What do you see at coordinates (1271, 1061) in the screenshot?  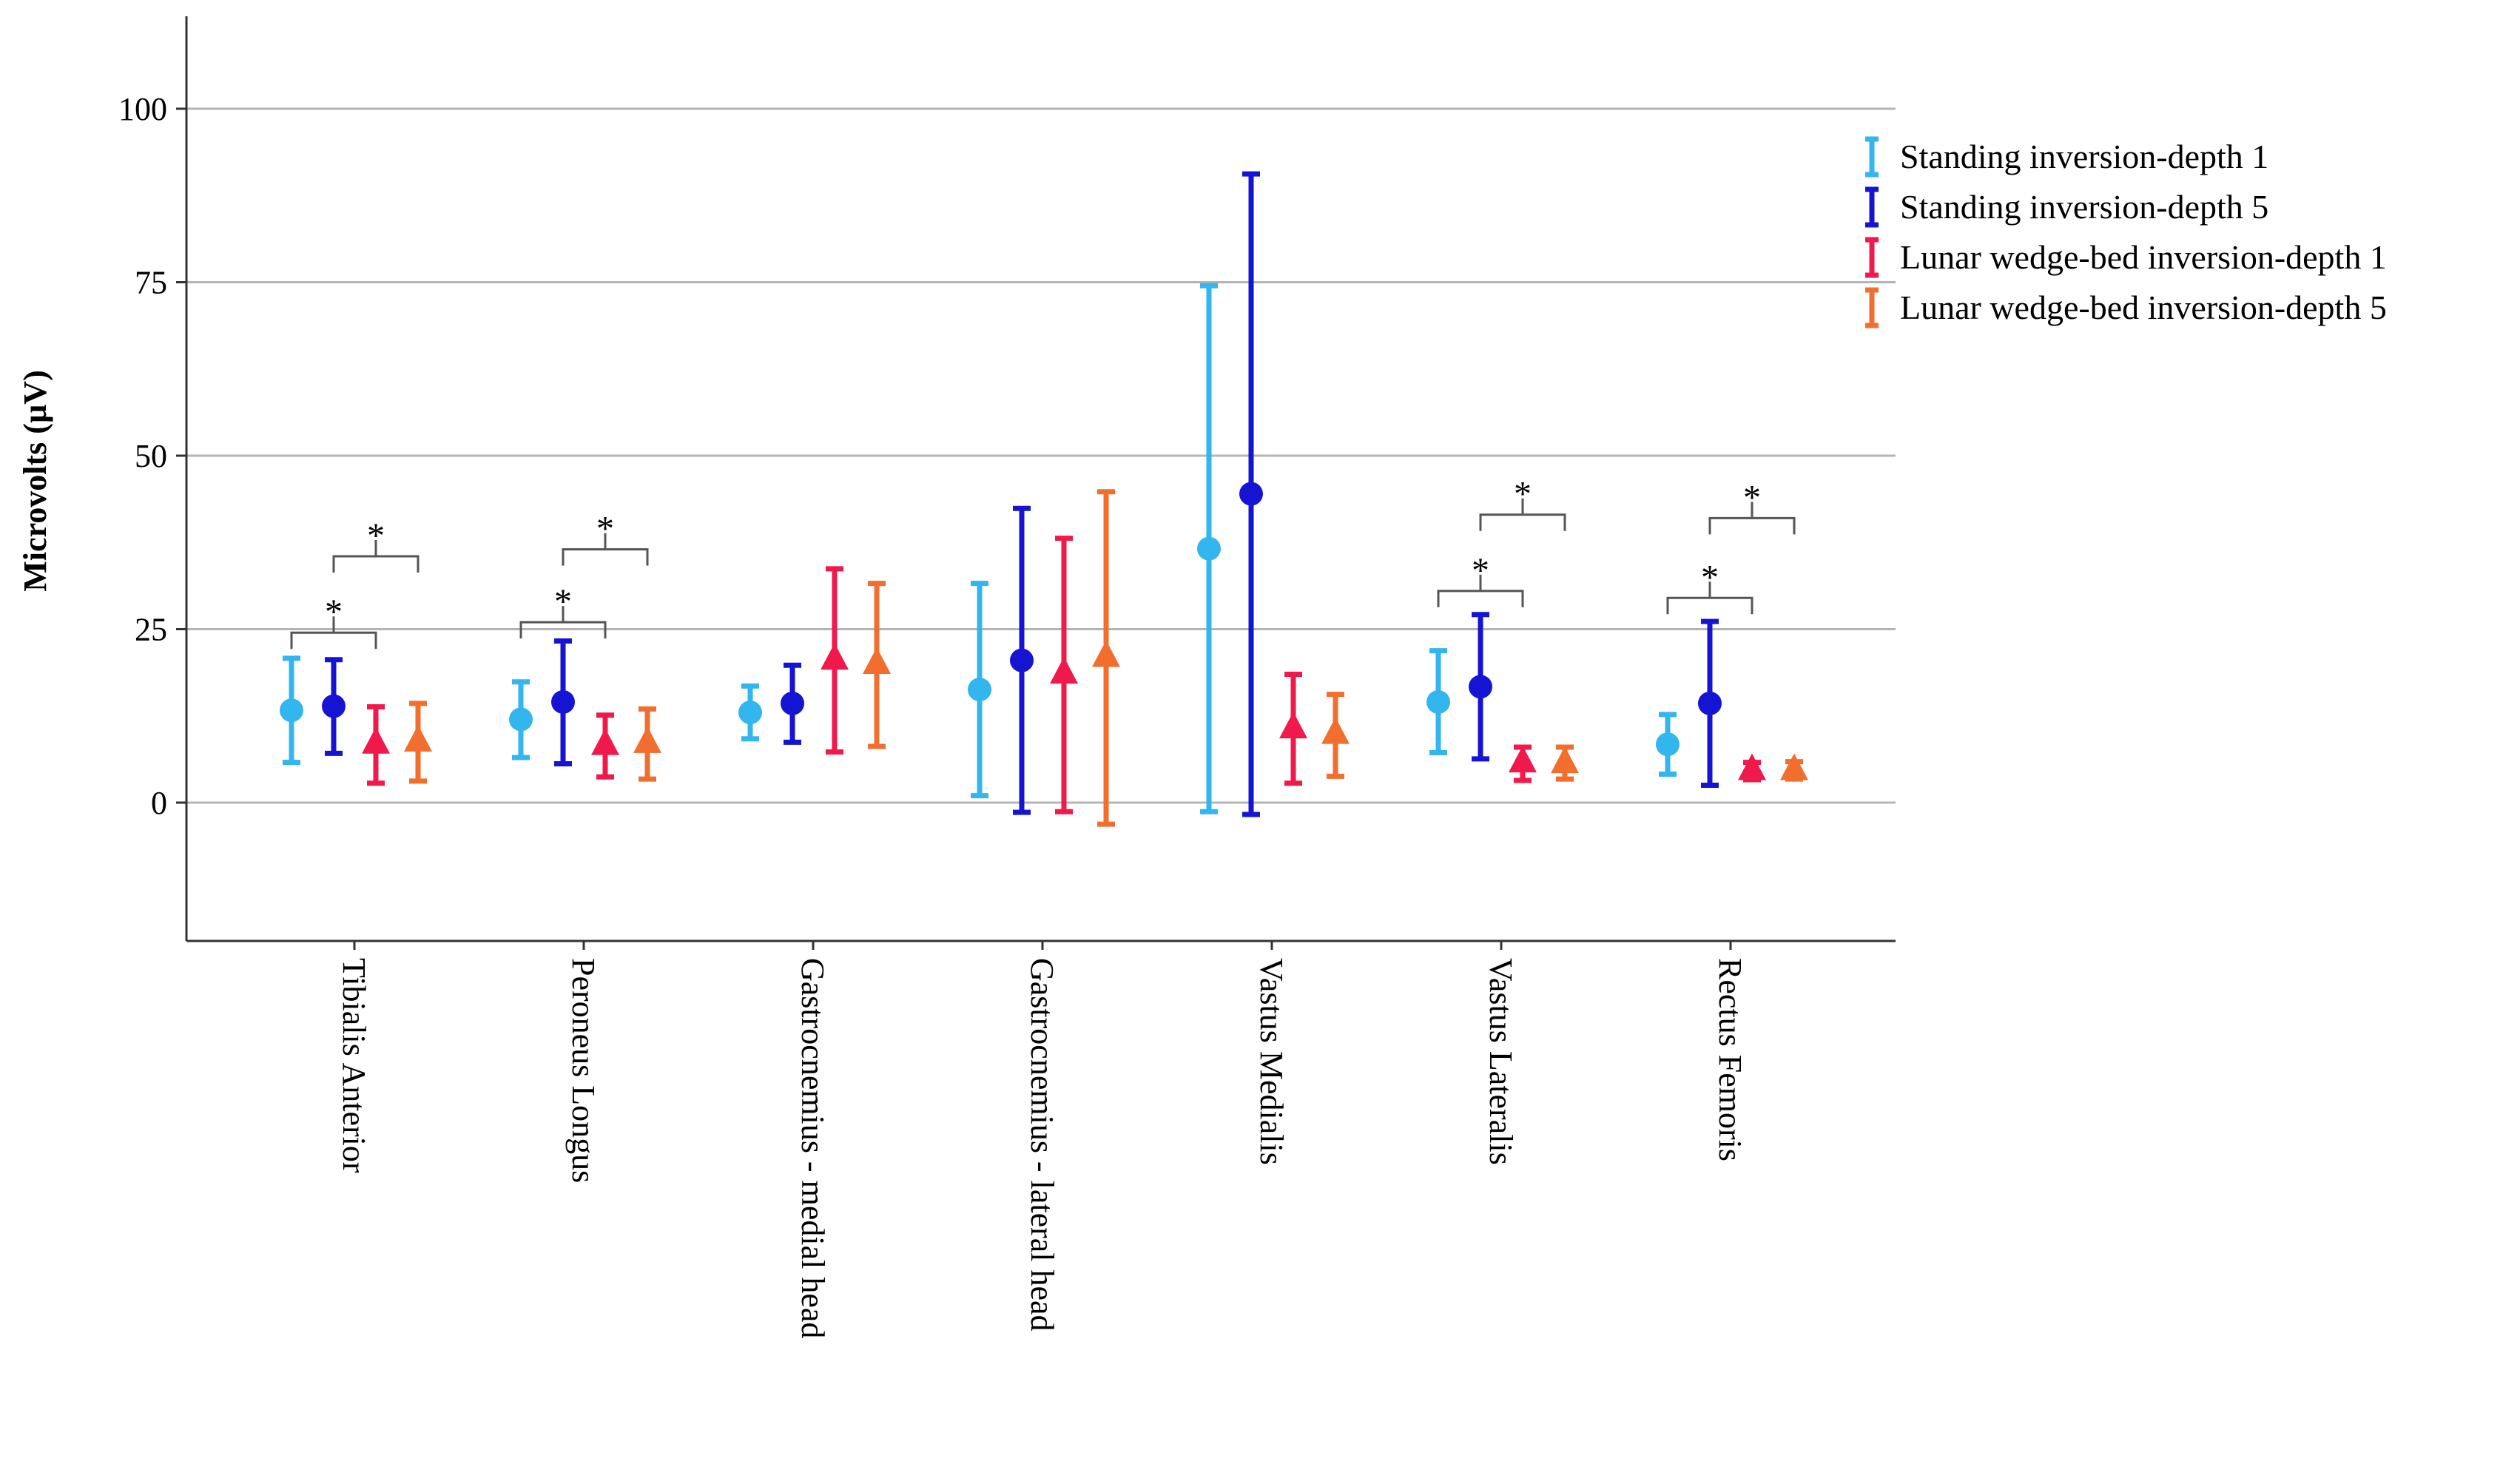 I see `category-label: Vastus Medialis` at bounding box center [1271, 1061].